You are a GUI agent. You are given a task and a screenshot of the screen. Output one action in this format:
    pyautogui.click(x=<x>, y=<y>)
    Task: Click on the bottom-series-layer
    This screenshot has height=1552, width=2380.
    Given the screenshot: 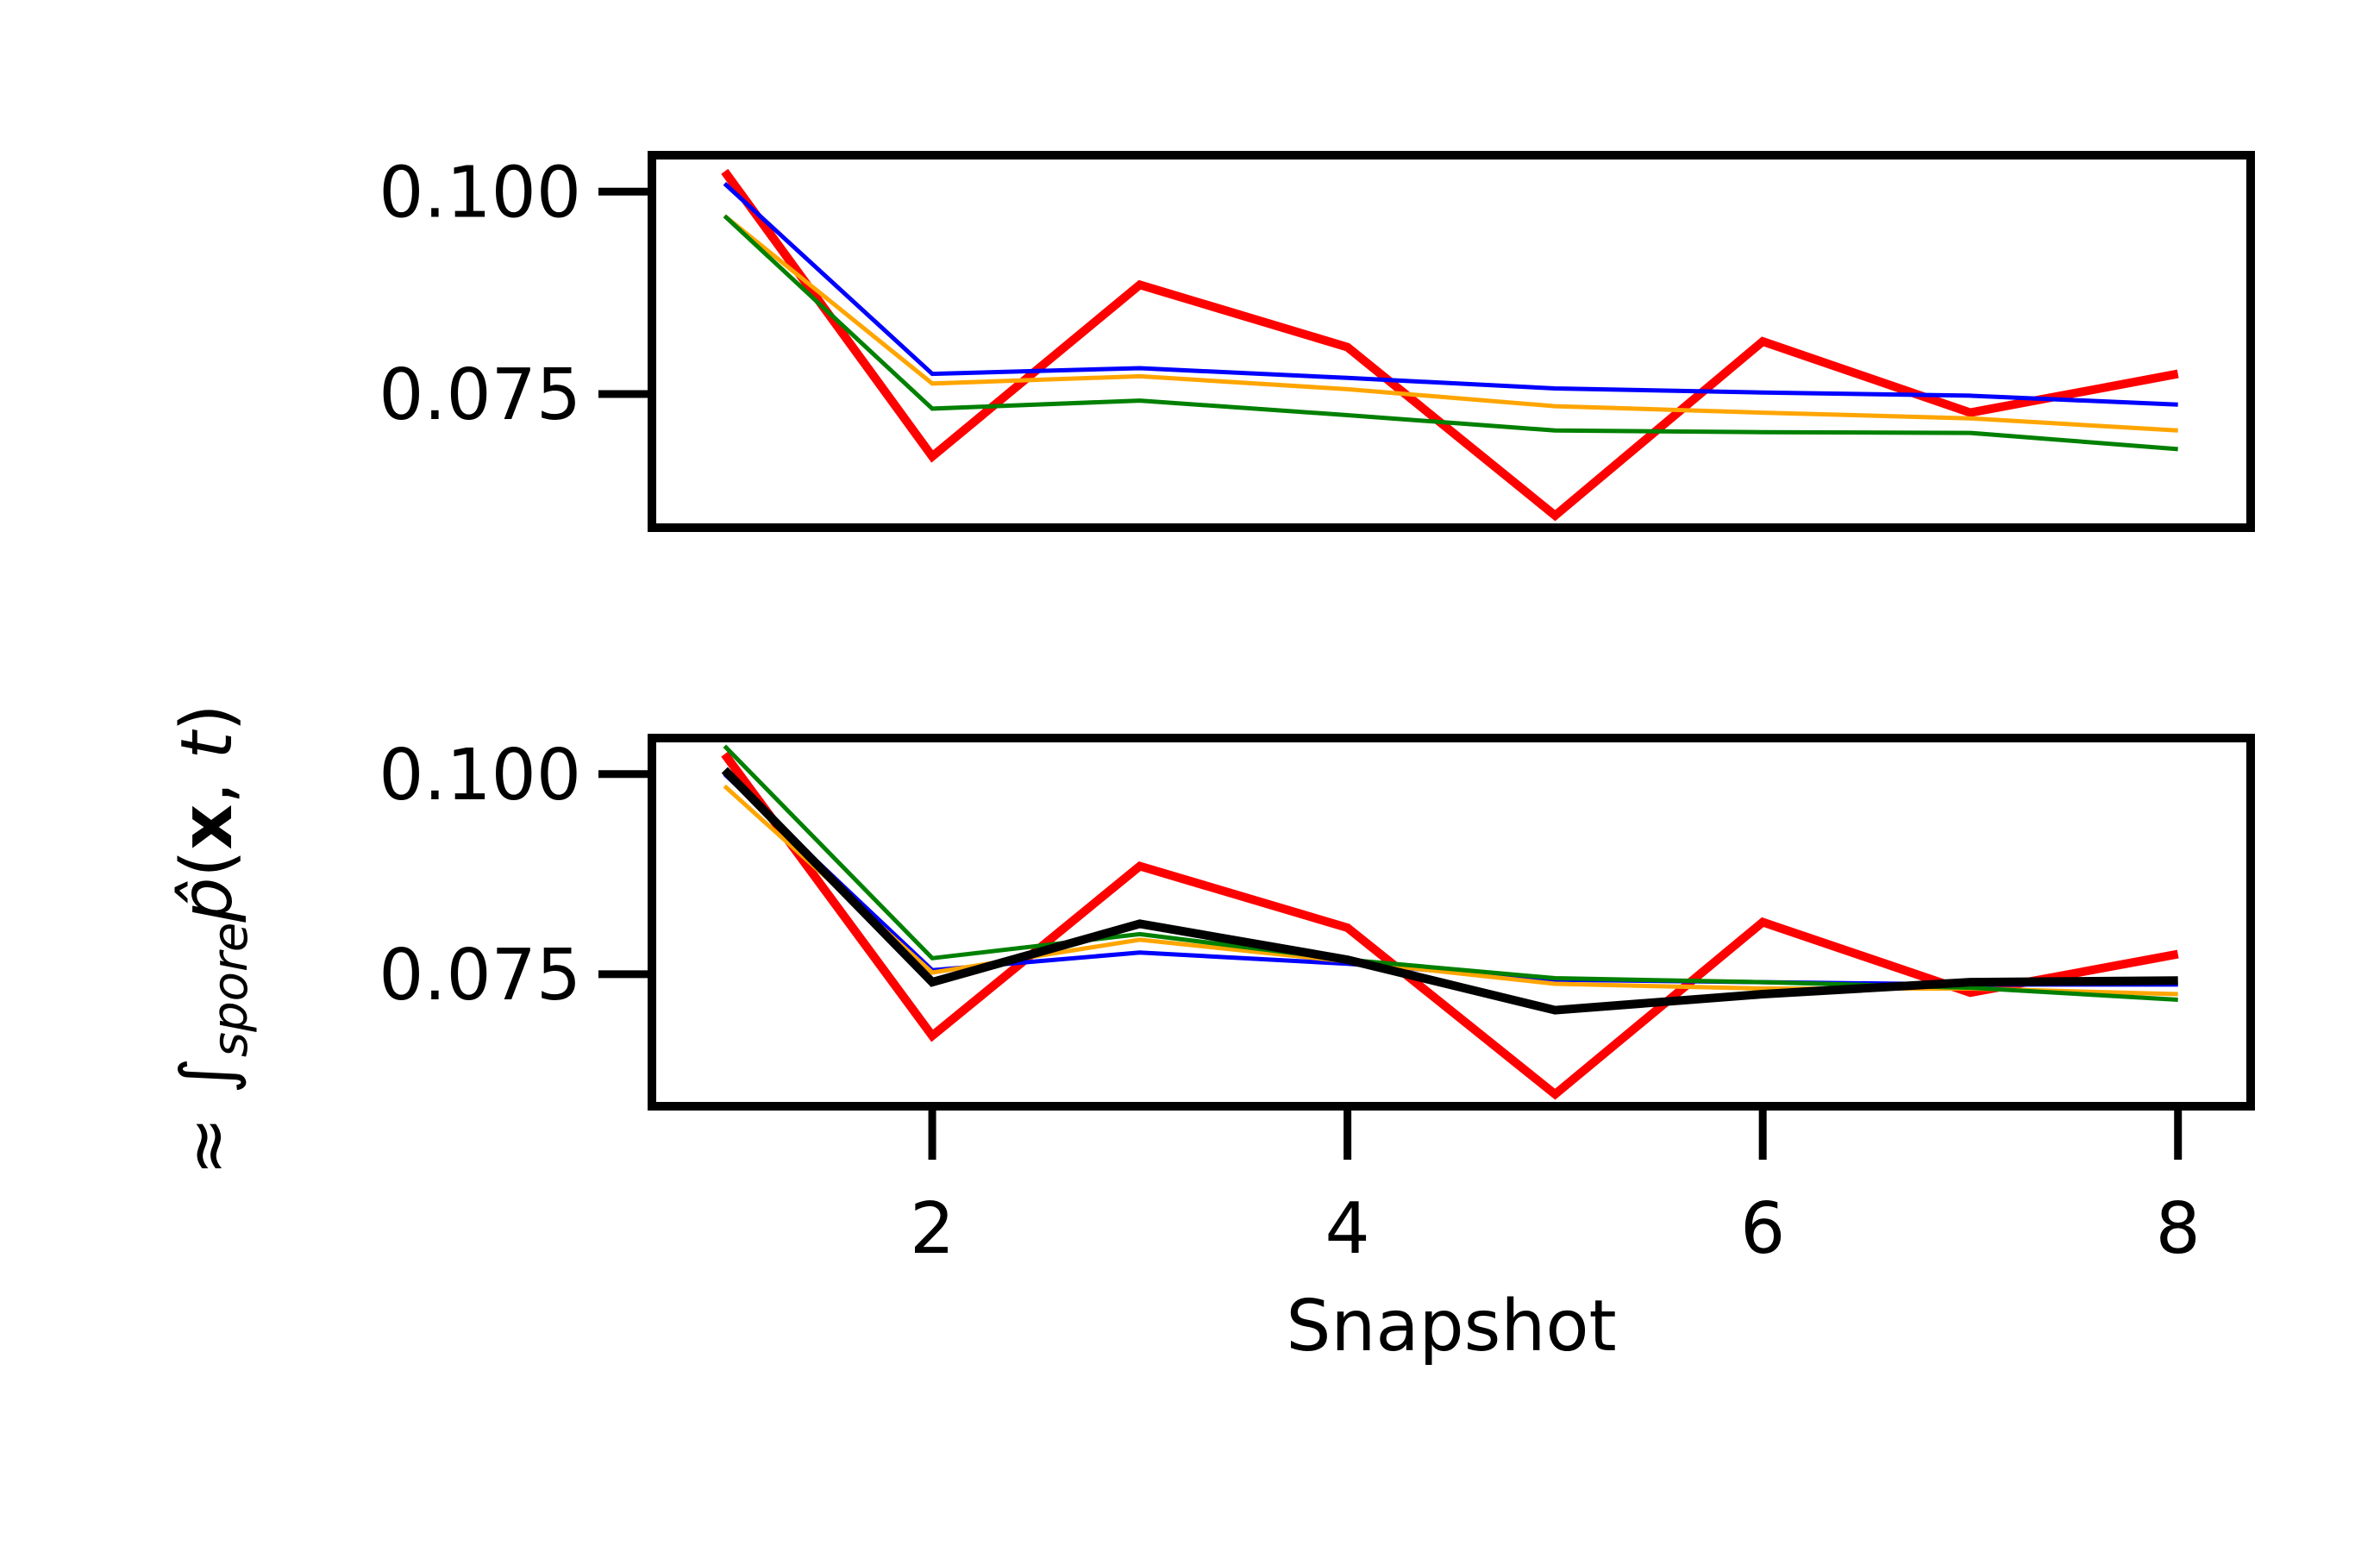 What is the action you would take?
    pyautogui.click(x=1450, y=922)
    